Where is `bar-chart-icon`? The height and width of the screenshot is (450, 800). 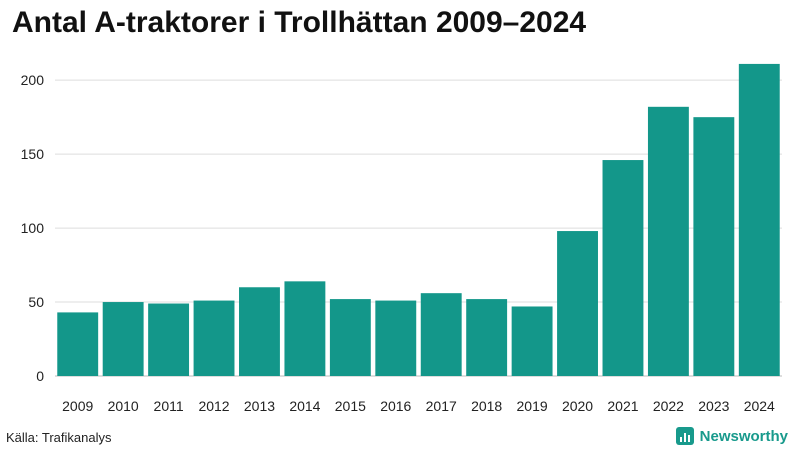 bar-chart-icon is located at coordinates (684, 436).